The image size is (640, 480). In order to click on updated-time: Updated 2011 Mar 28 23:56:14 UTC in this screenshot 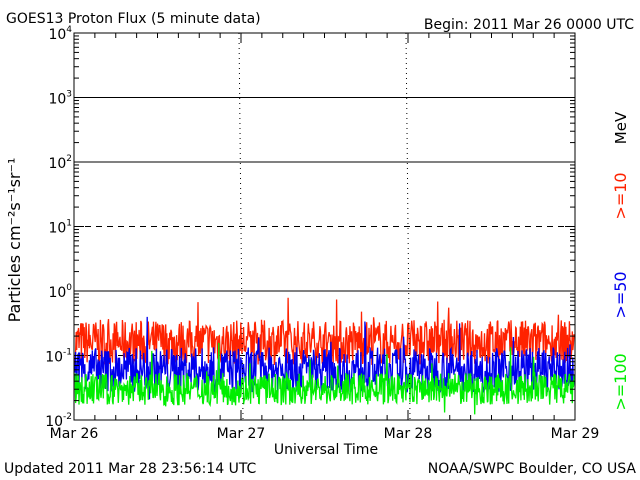, I will do `click(130, 469)`.